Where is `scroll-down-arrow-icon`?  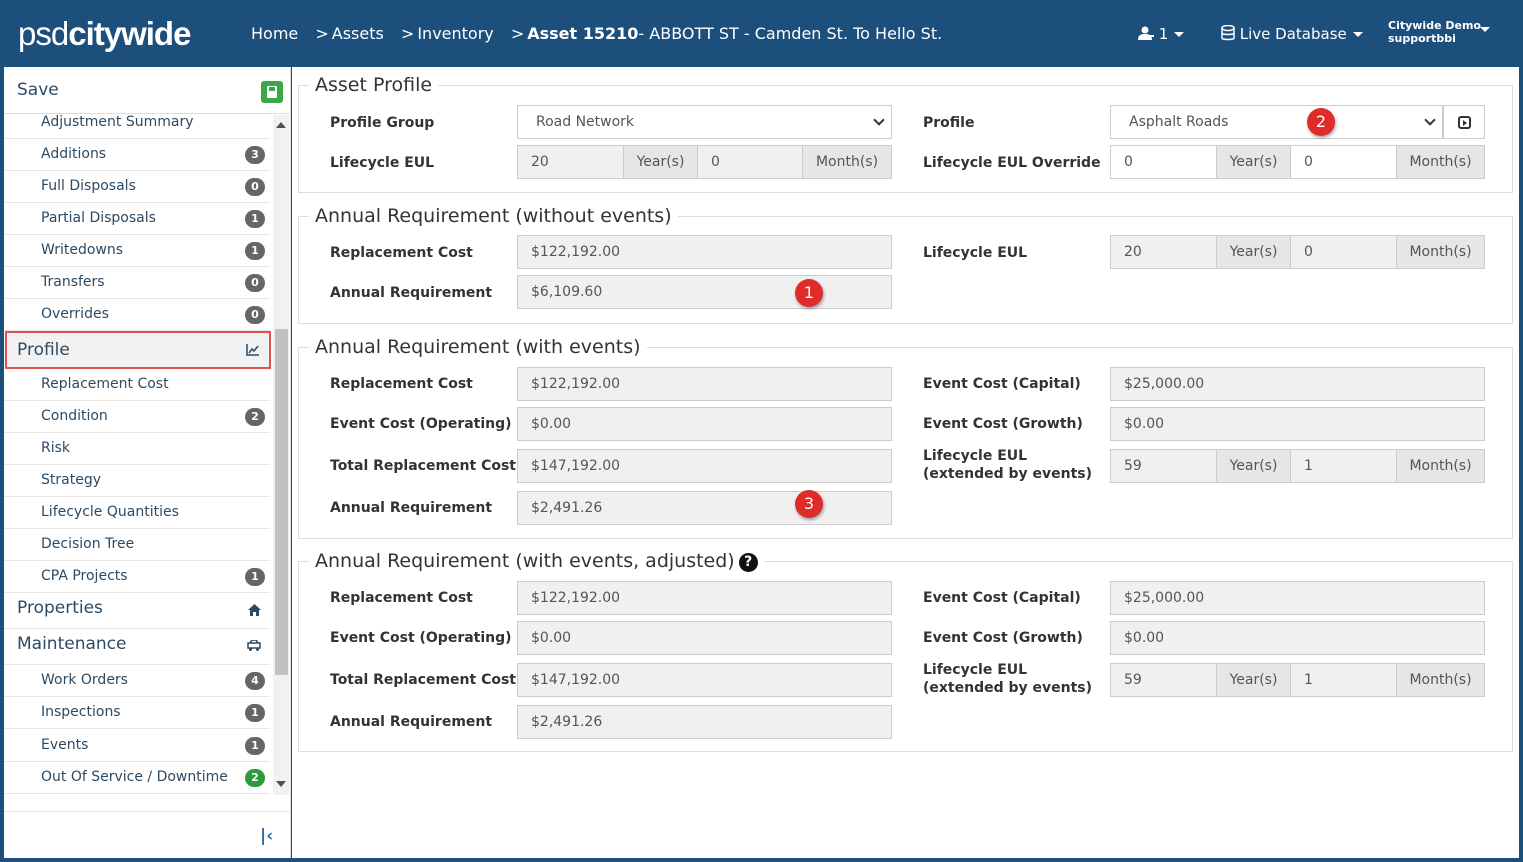
scroll-down-arrow-icon is located at coordinates (281, 784).